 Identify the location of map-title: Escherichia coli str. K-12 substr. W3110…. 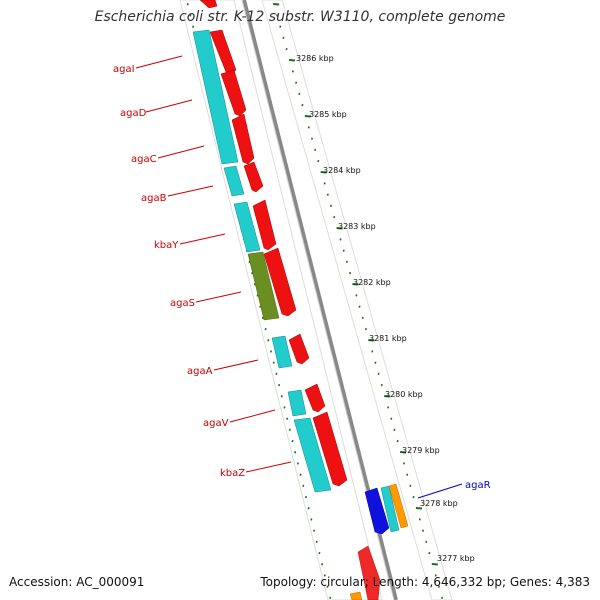
(300, 17).